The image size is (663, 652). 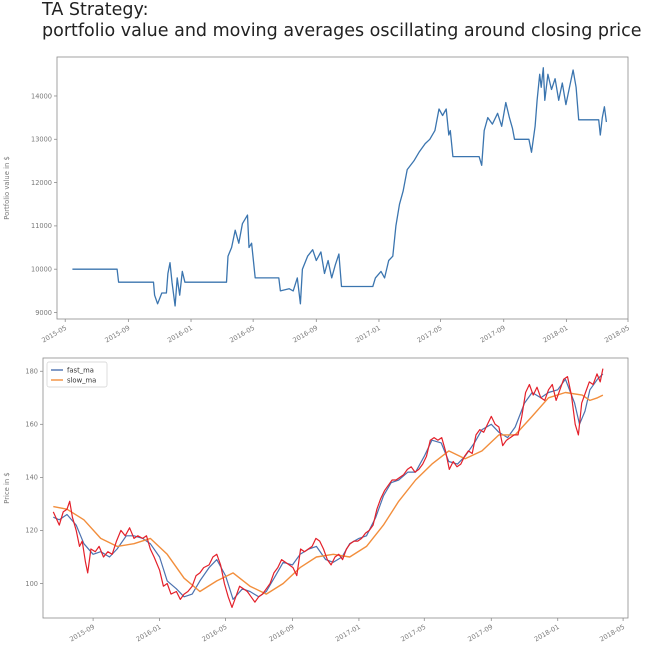 What do you see at coordinates (31, 531) in the screenshot?
I see `y-tick-label: 120` at bounding box center [31, 531].